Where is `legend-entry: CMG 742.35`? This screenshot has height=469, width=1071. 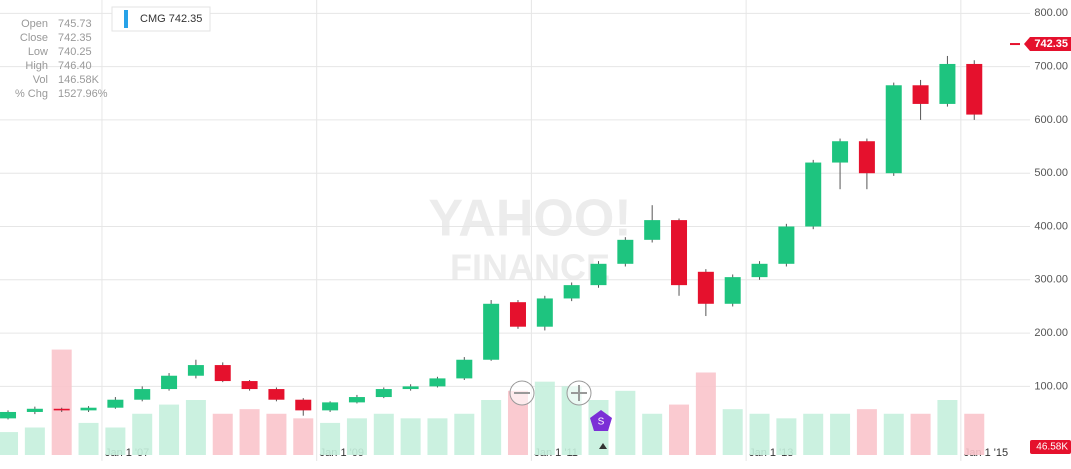
legend-entry: CMG 742.35 is located at coordinates (171, 19).